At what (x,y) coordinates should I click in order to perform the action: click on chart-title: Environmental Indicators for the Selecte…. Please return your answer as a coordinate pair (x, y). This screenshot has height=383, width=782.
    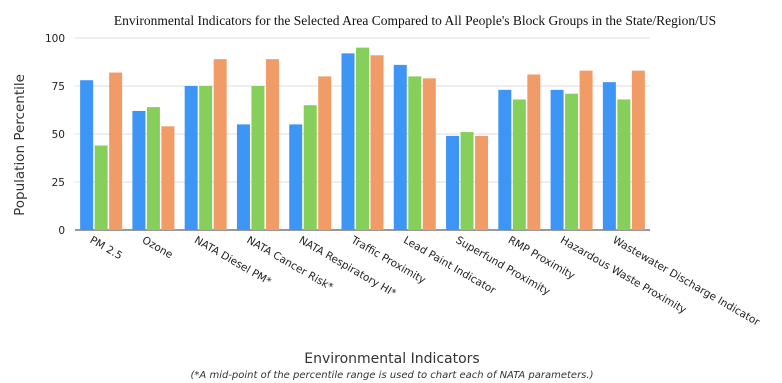
    Looking at the image, I should click on (415, 20).